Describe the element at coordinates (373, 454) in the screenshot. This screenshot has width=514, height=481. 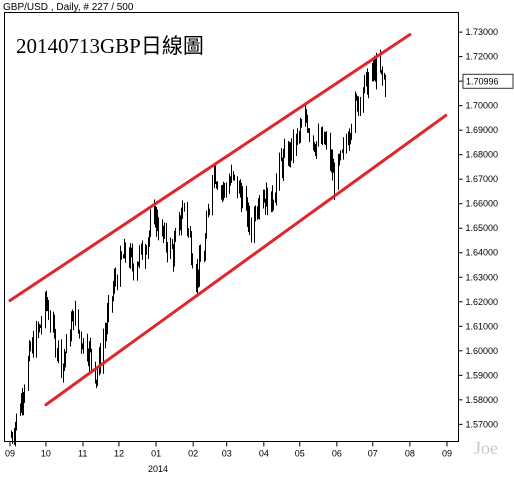
I see `time-tick-label: 07` at that location.